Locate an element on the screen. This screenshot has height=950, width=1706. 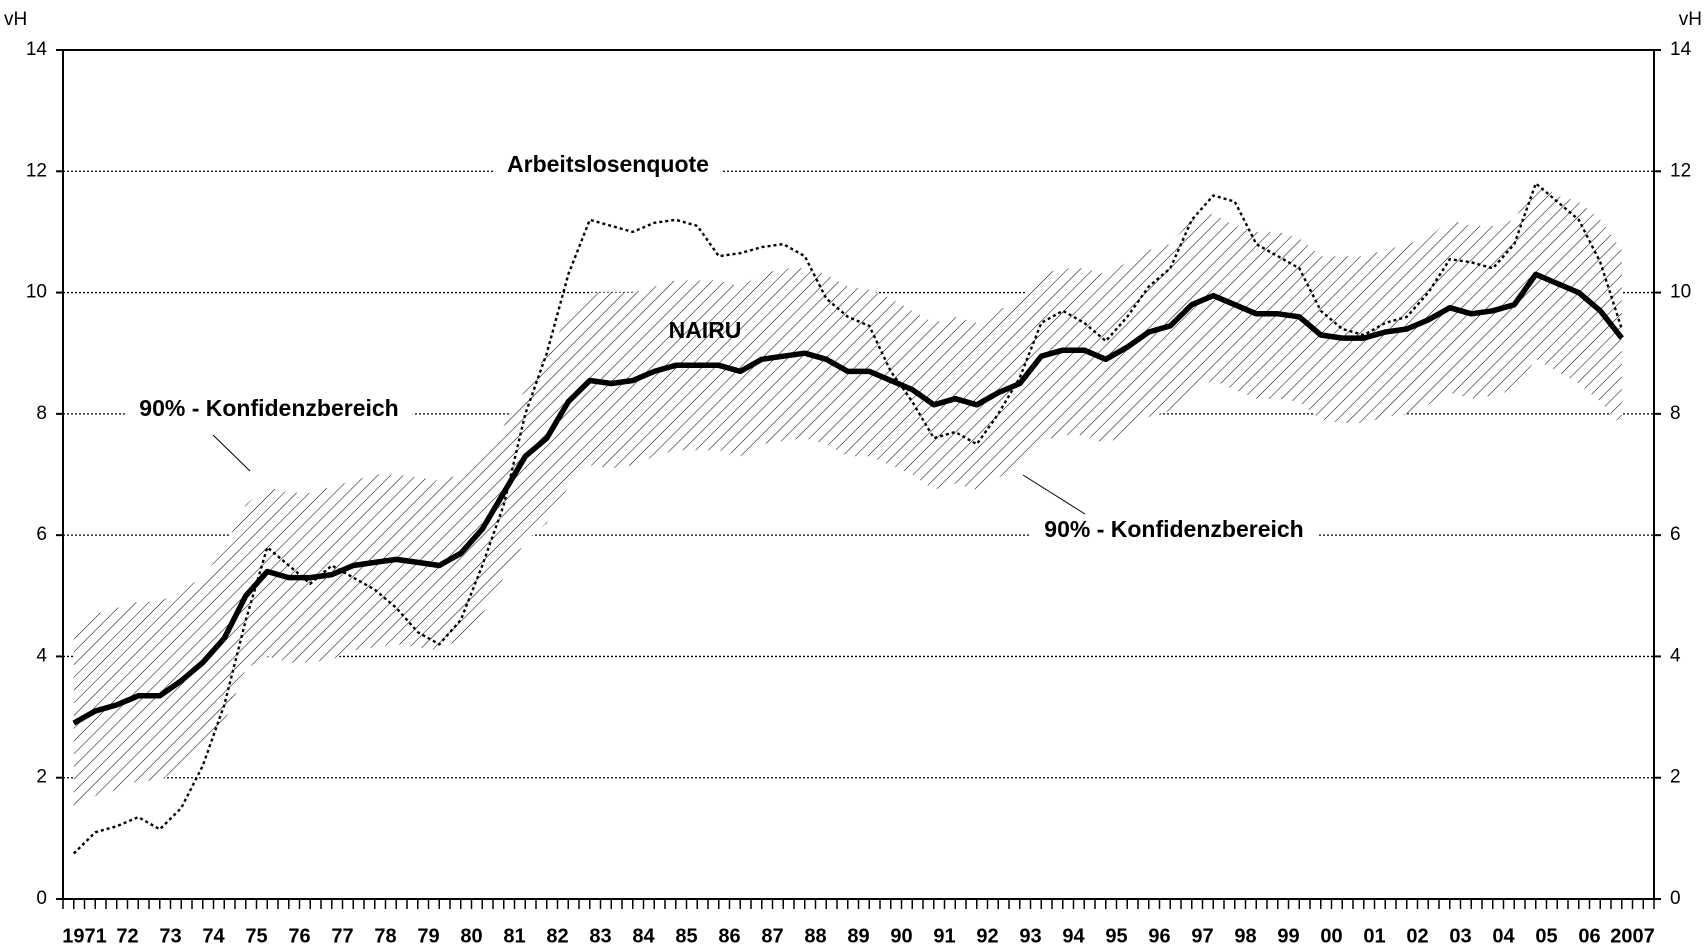
x-tick-label: 79 is located at coordinates (428, 936).